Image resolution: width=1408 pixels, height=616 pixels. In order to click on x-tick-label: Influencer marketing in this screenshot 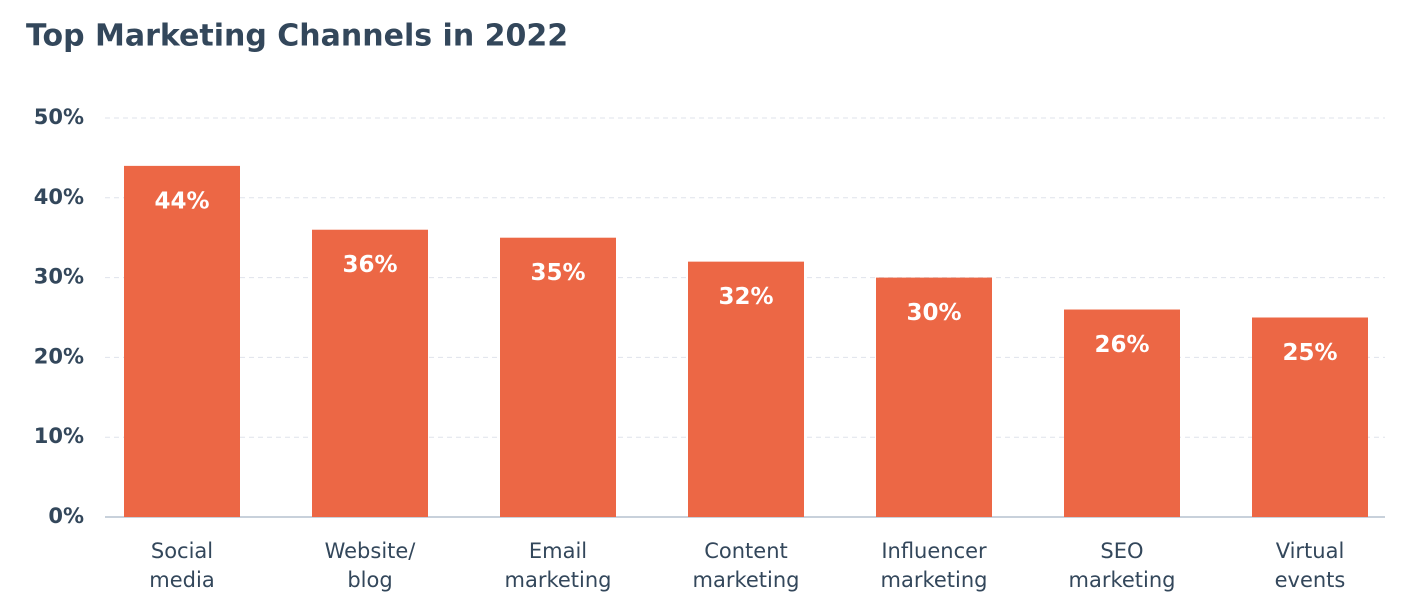, I will do `click(934, 565)`.